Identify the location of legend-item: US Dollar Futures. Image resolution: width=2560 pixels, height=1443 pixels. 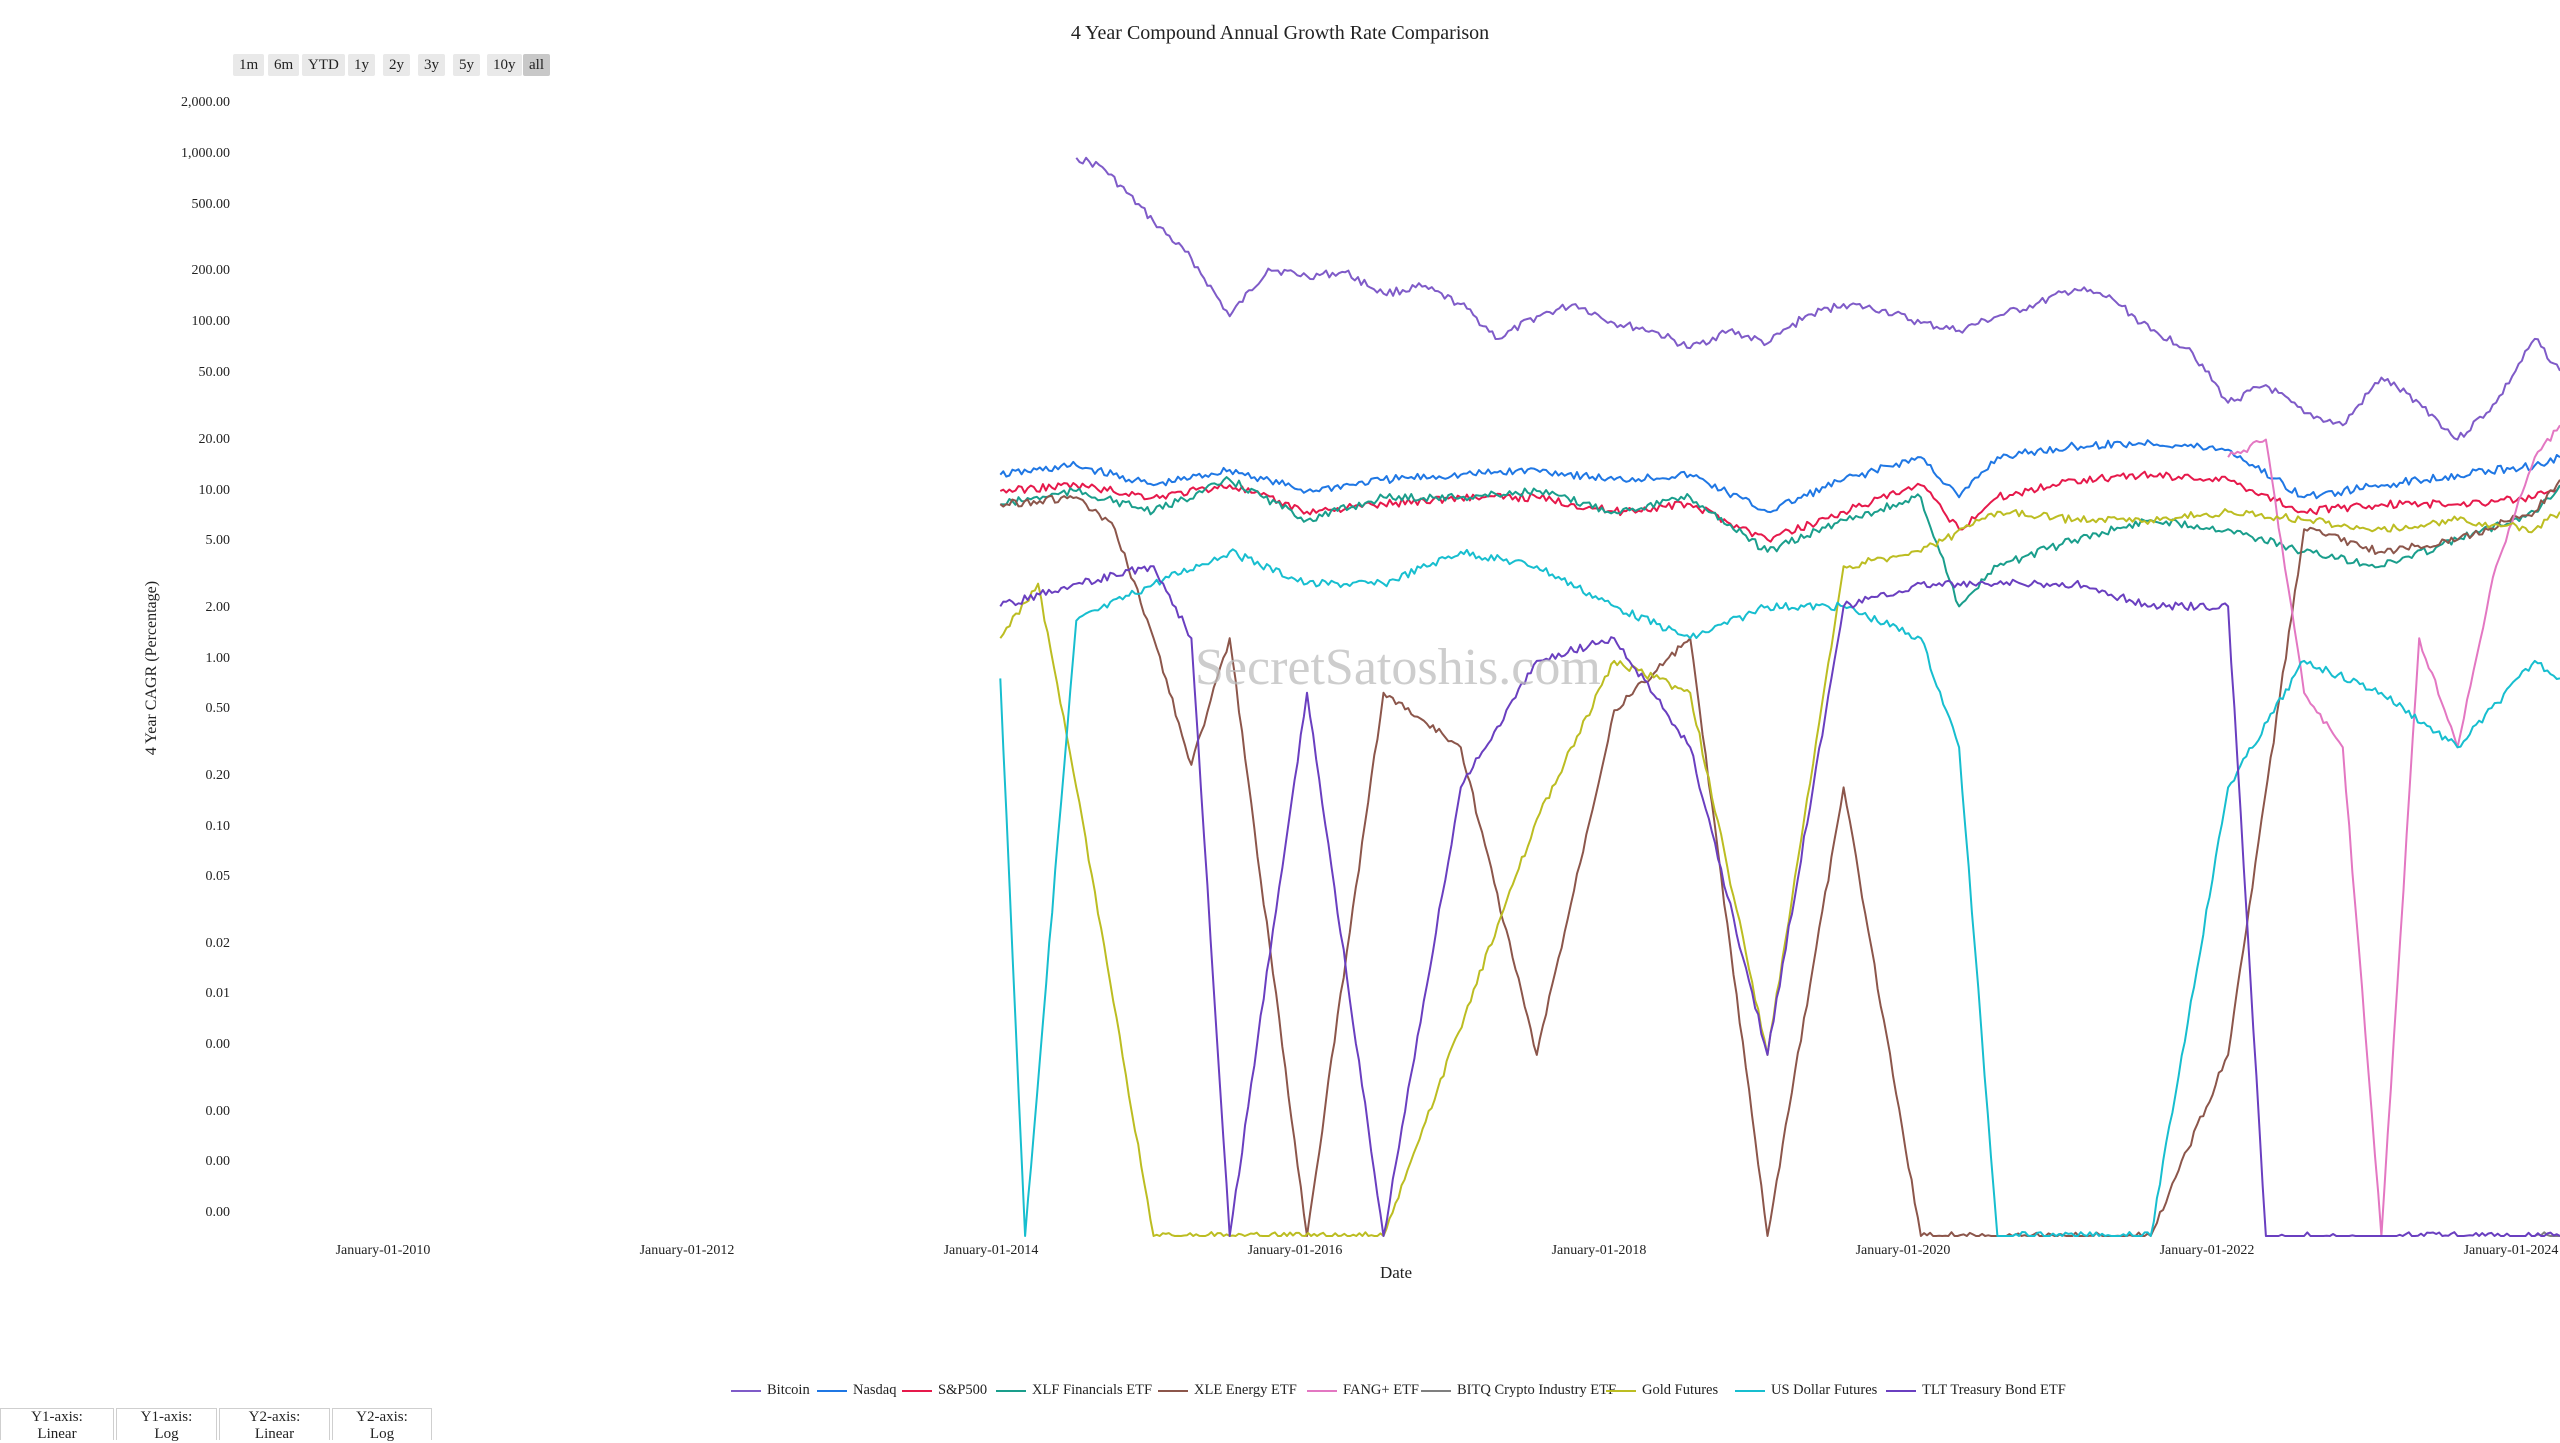
(1806, 1390).